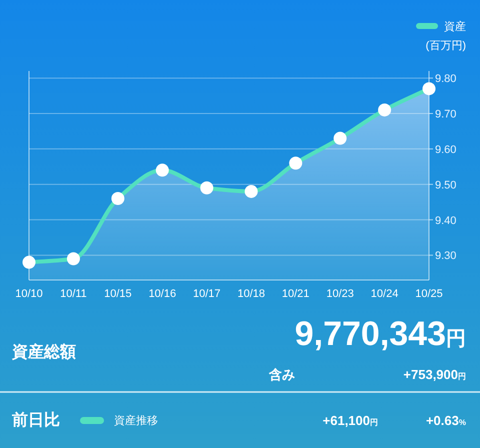 The width and height of the screenshot is (480, 448). I want to click on legend-label: 資産, so click(455, 26).